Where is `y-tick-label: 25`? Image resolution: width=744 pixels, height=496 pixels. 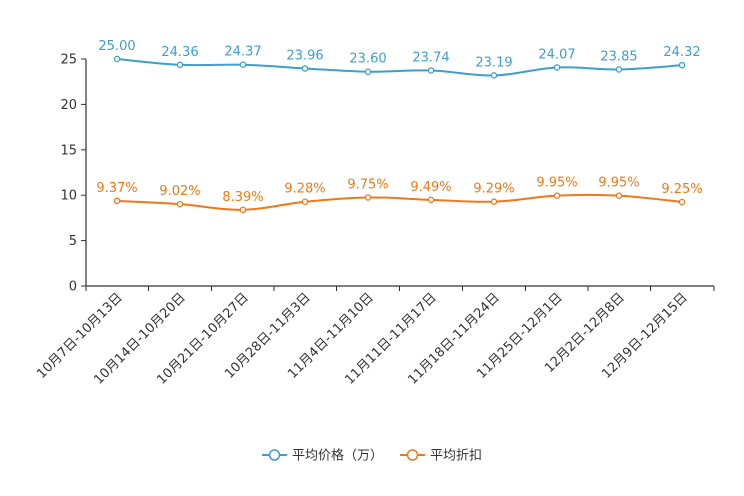 y-tick-label: 25 is located at coordinates (68, 60).